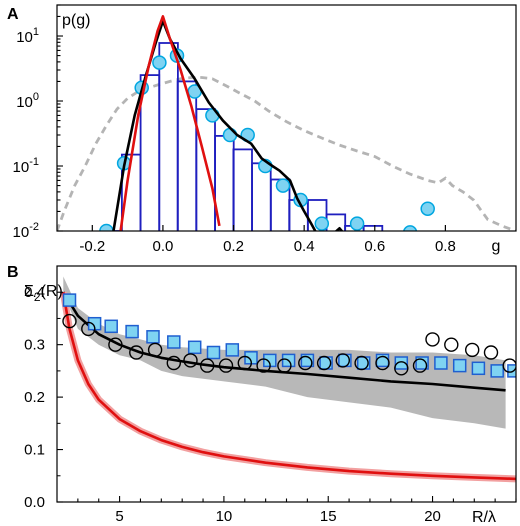  Describe the element at coordinates (374, 246) in the screenshot. I see `x-tick-label: 0.6` at that location.